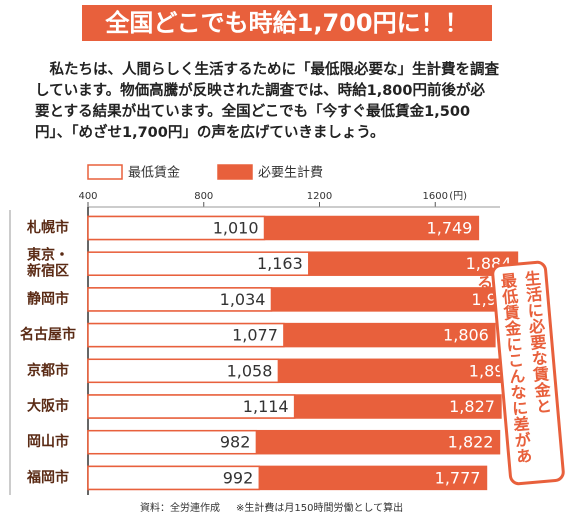 The height and width of the screenshot is (519, 572). I want to click on value-label: 1,827, so click(472, 406).